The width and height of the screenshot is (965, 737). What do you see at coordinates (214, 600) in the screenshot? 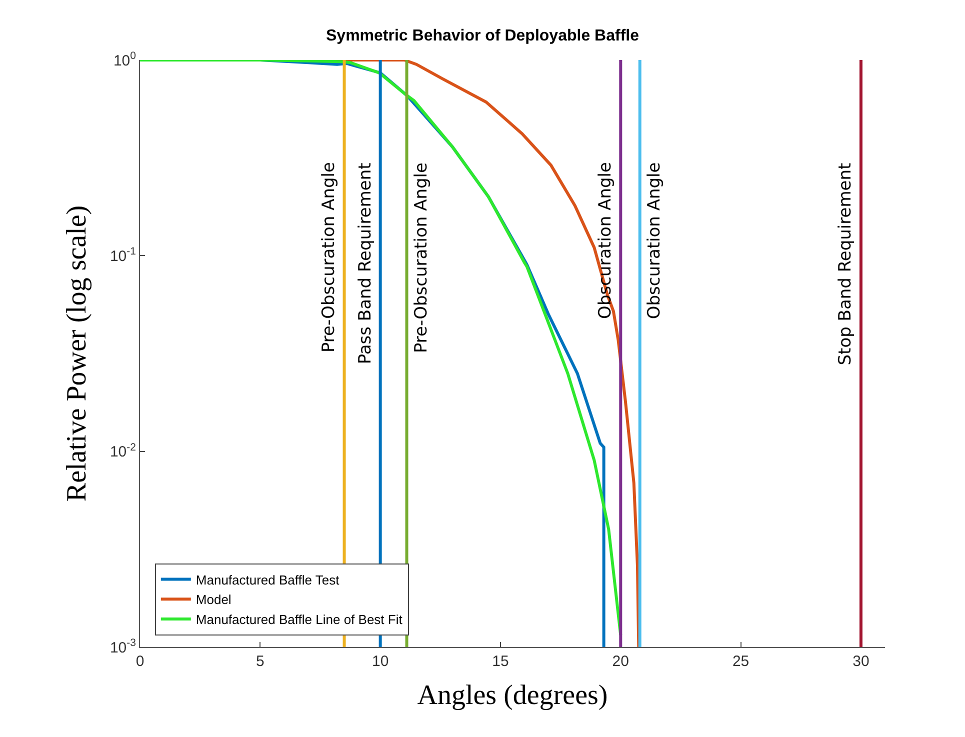
I see `legend-label: Model` at bounding box center [214, 600].